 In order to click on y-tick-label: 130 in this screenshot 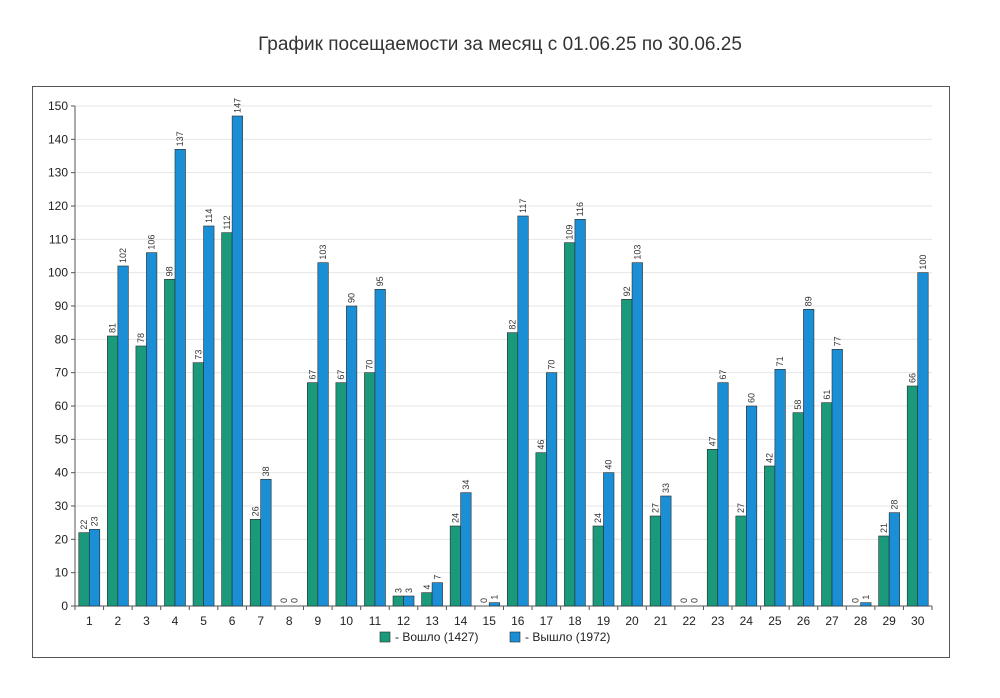, I will do `click(58, 173)`.